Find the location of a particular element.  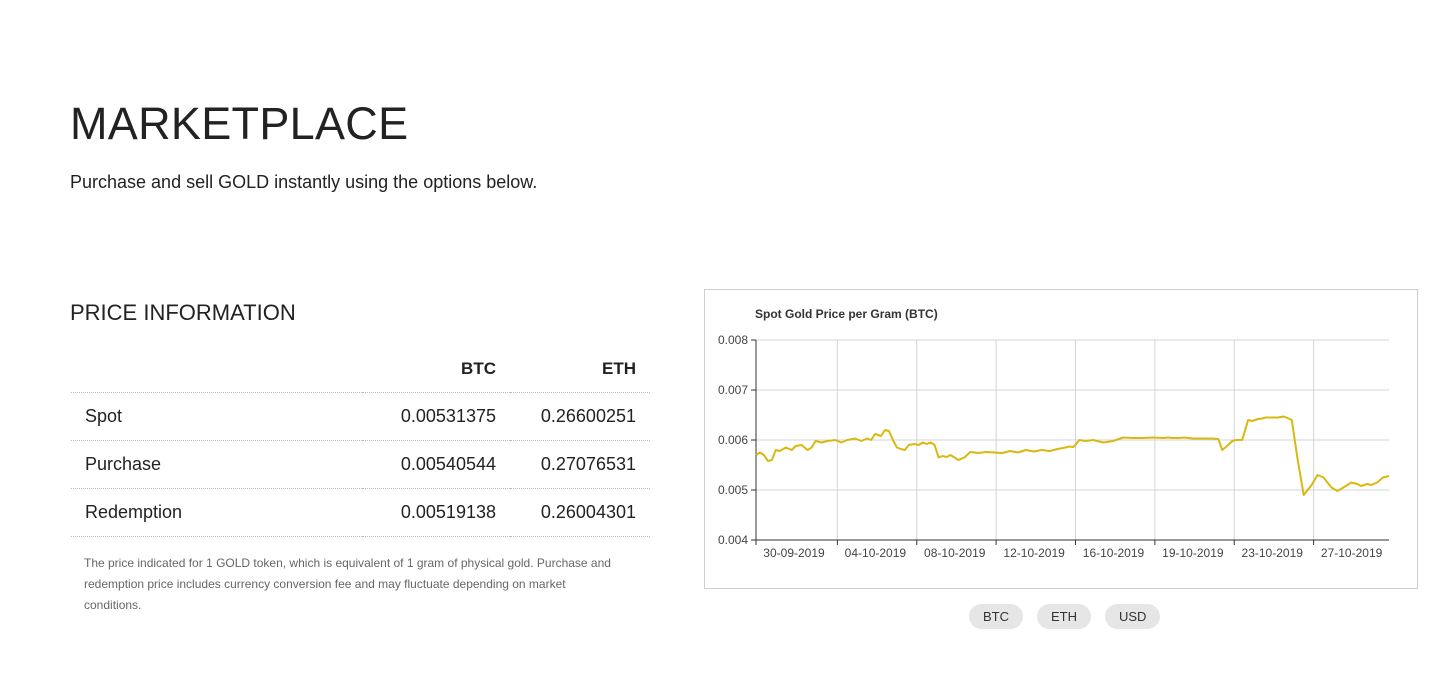

y-tick-label: 0.007 is located at coordinates (733, 390).